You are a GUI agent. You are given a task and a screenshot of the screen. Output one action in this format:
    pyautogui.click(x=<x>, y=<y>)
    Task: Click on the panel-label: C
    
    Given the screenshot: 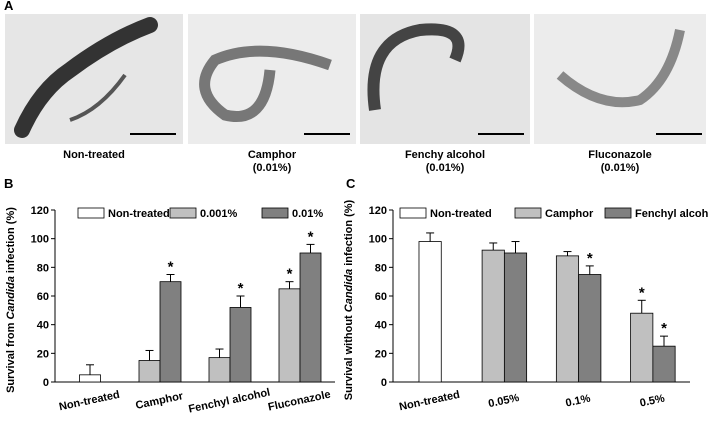 What is the action you would take?
    pyautogui.click(x=351, y=183)
    